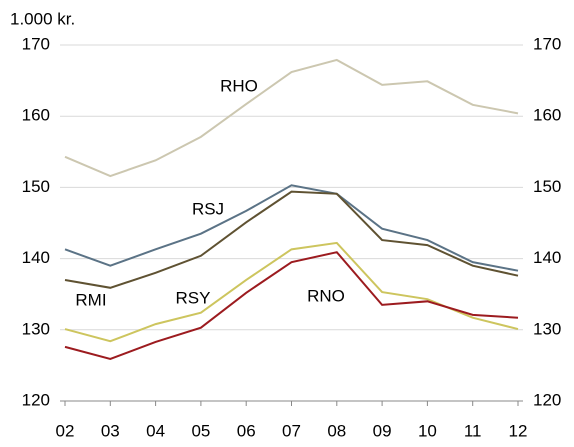  What do you see at coordinates (547, 43) in the screenshot?
I see `y2-tick-label: 170` at bounding box center [547, 43].